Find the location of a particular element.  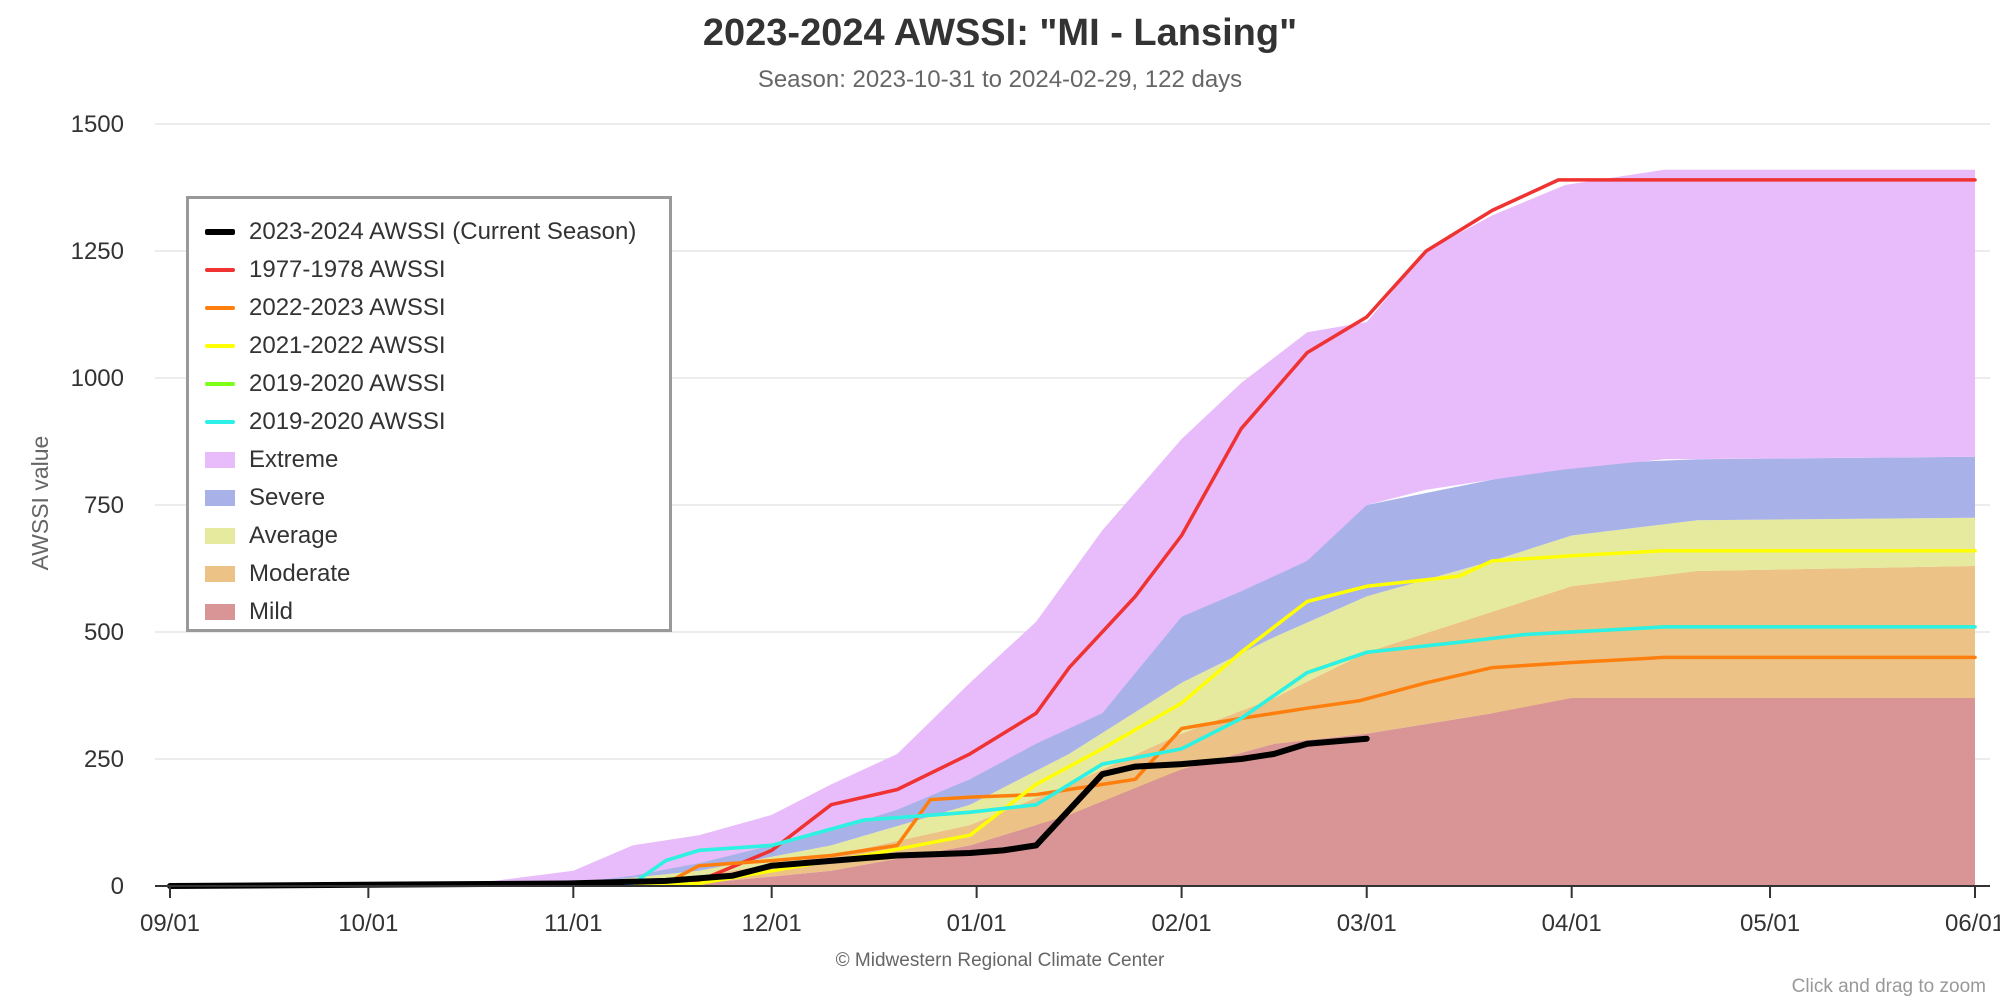

legend-label: Average is located at coordinates (293, 535).